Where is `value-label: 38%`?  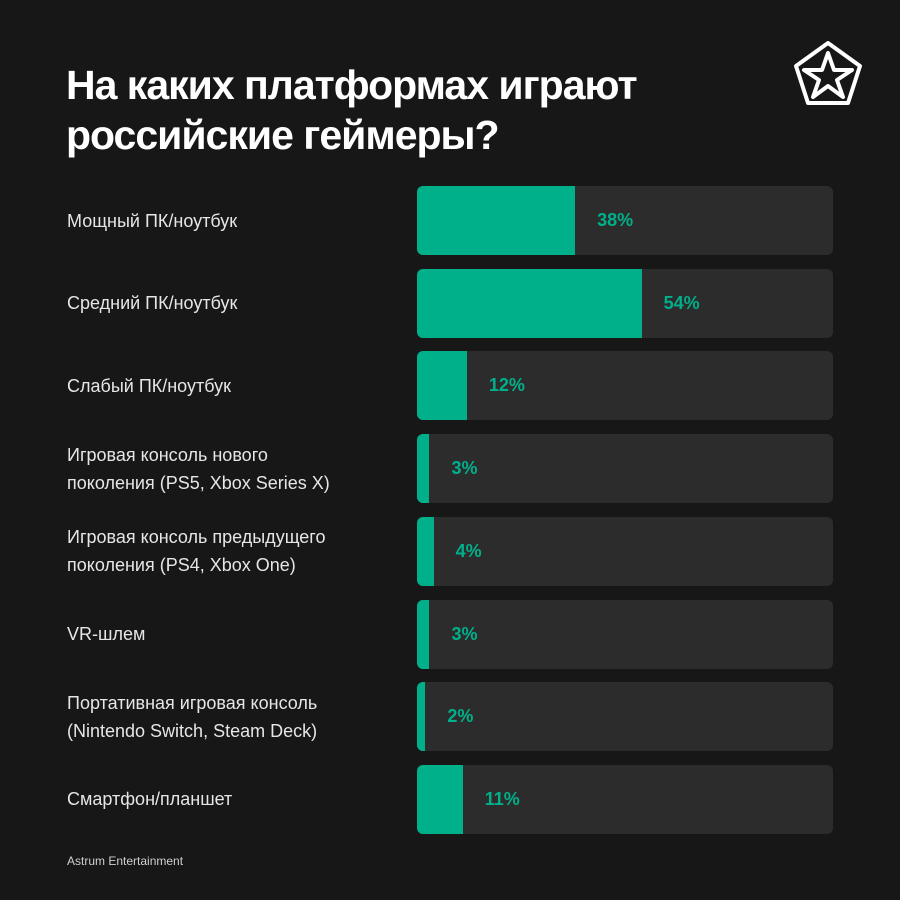
value-label: 38% is located at coordinates (615, 220).